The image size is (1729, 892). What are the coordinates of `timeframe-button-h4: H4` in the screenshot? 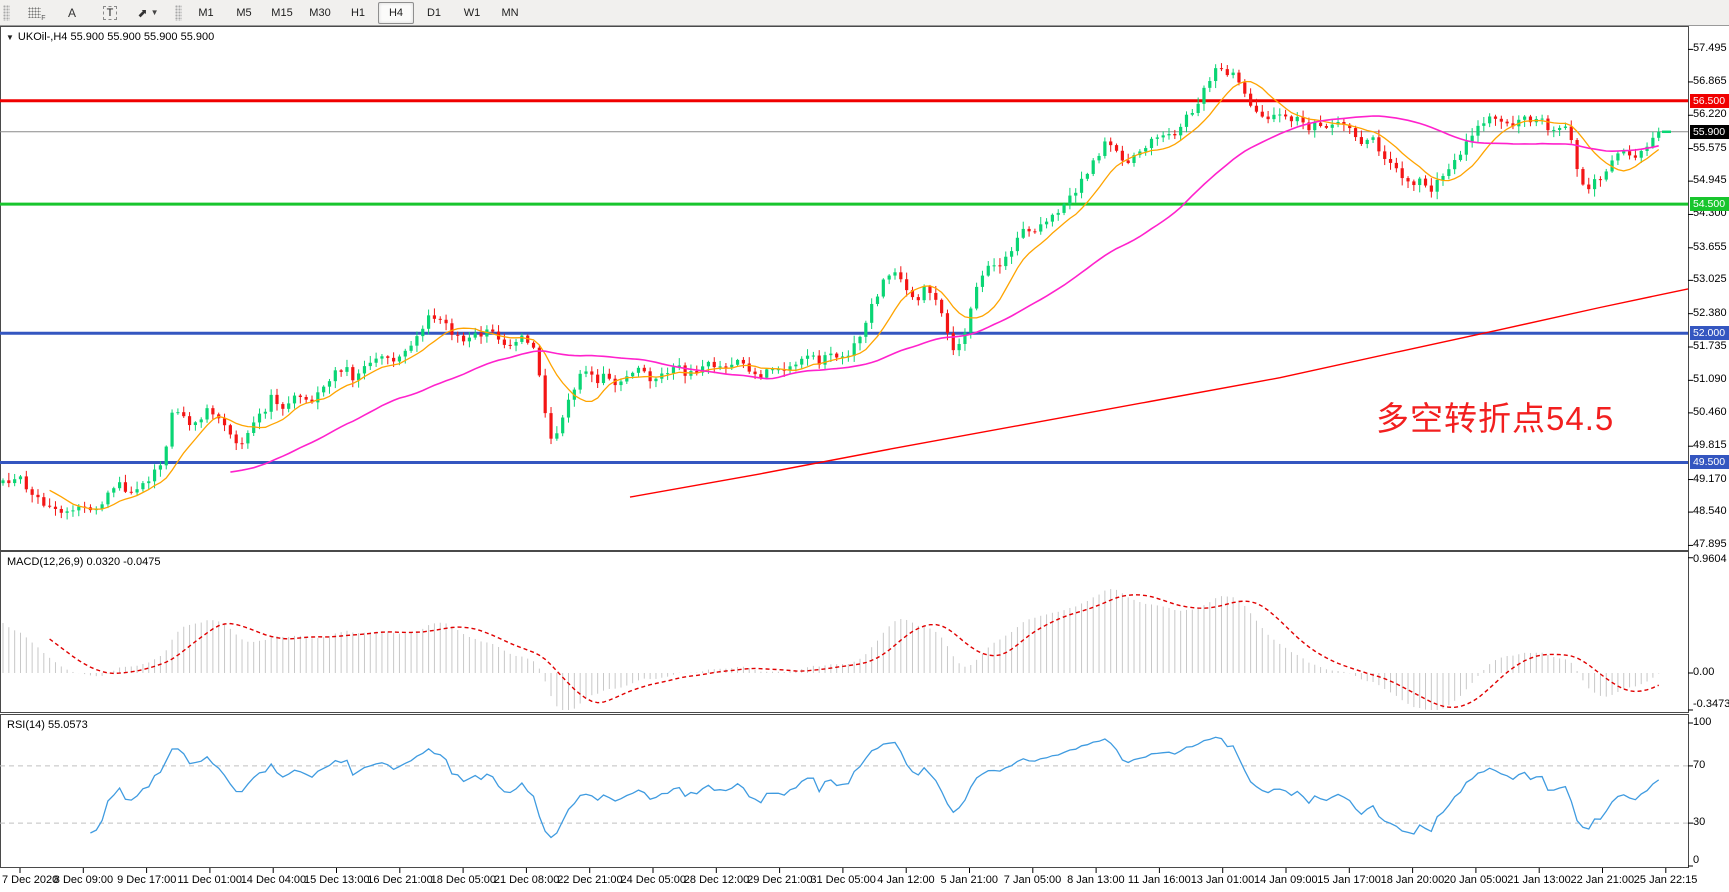 It's located at (396, 12).